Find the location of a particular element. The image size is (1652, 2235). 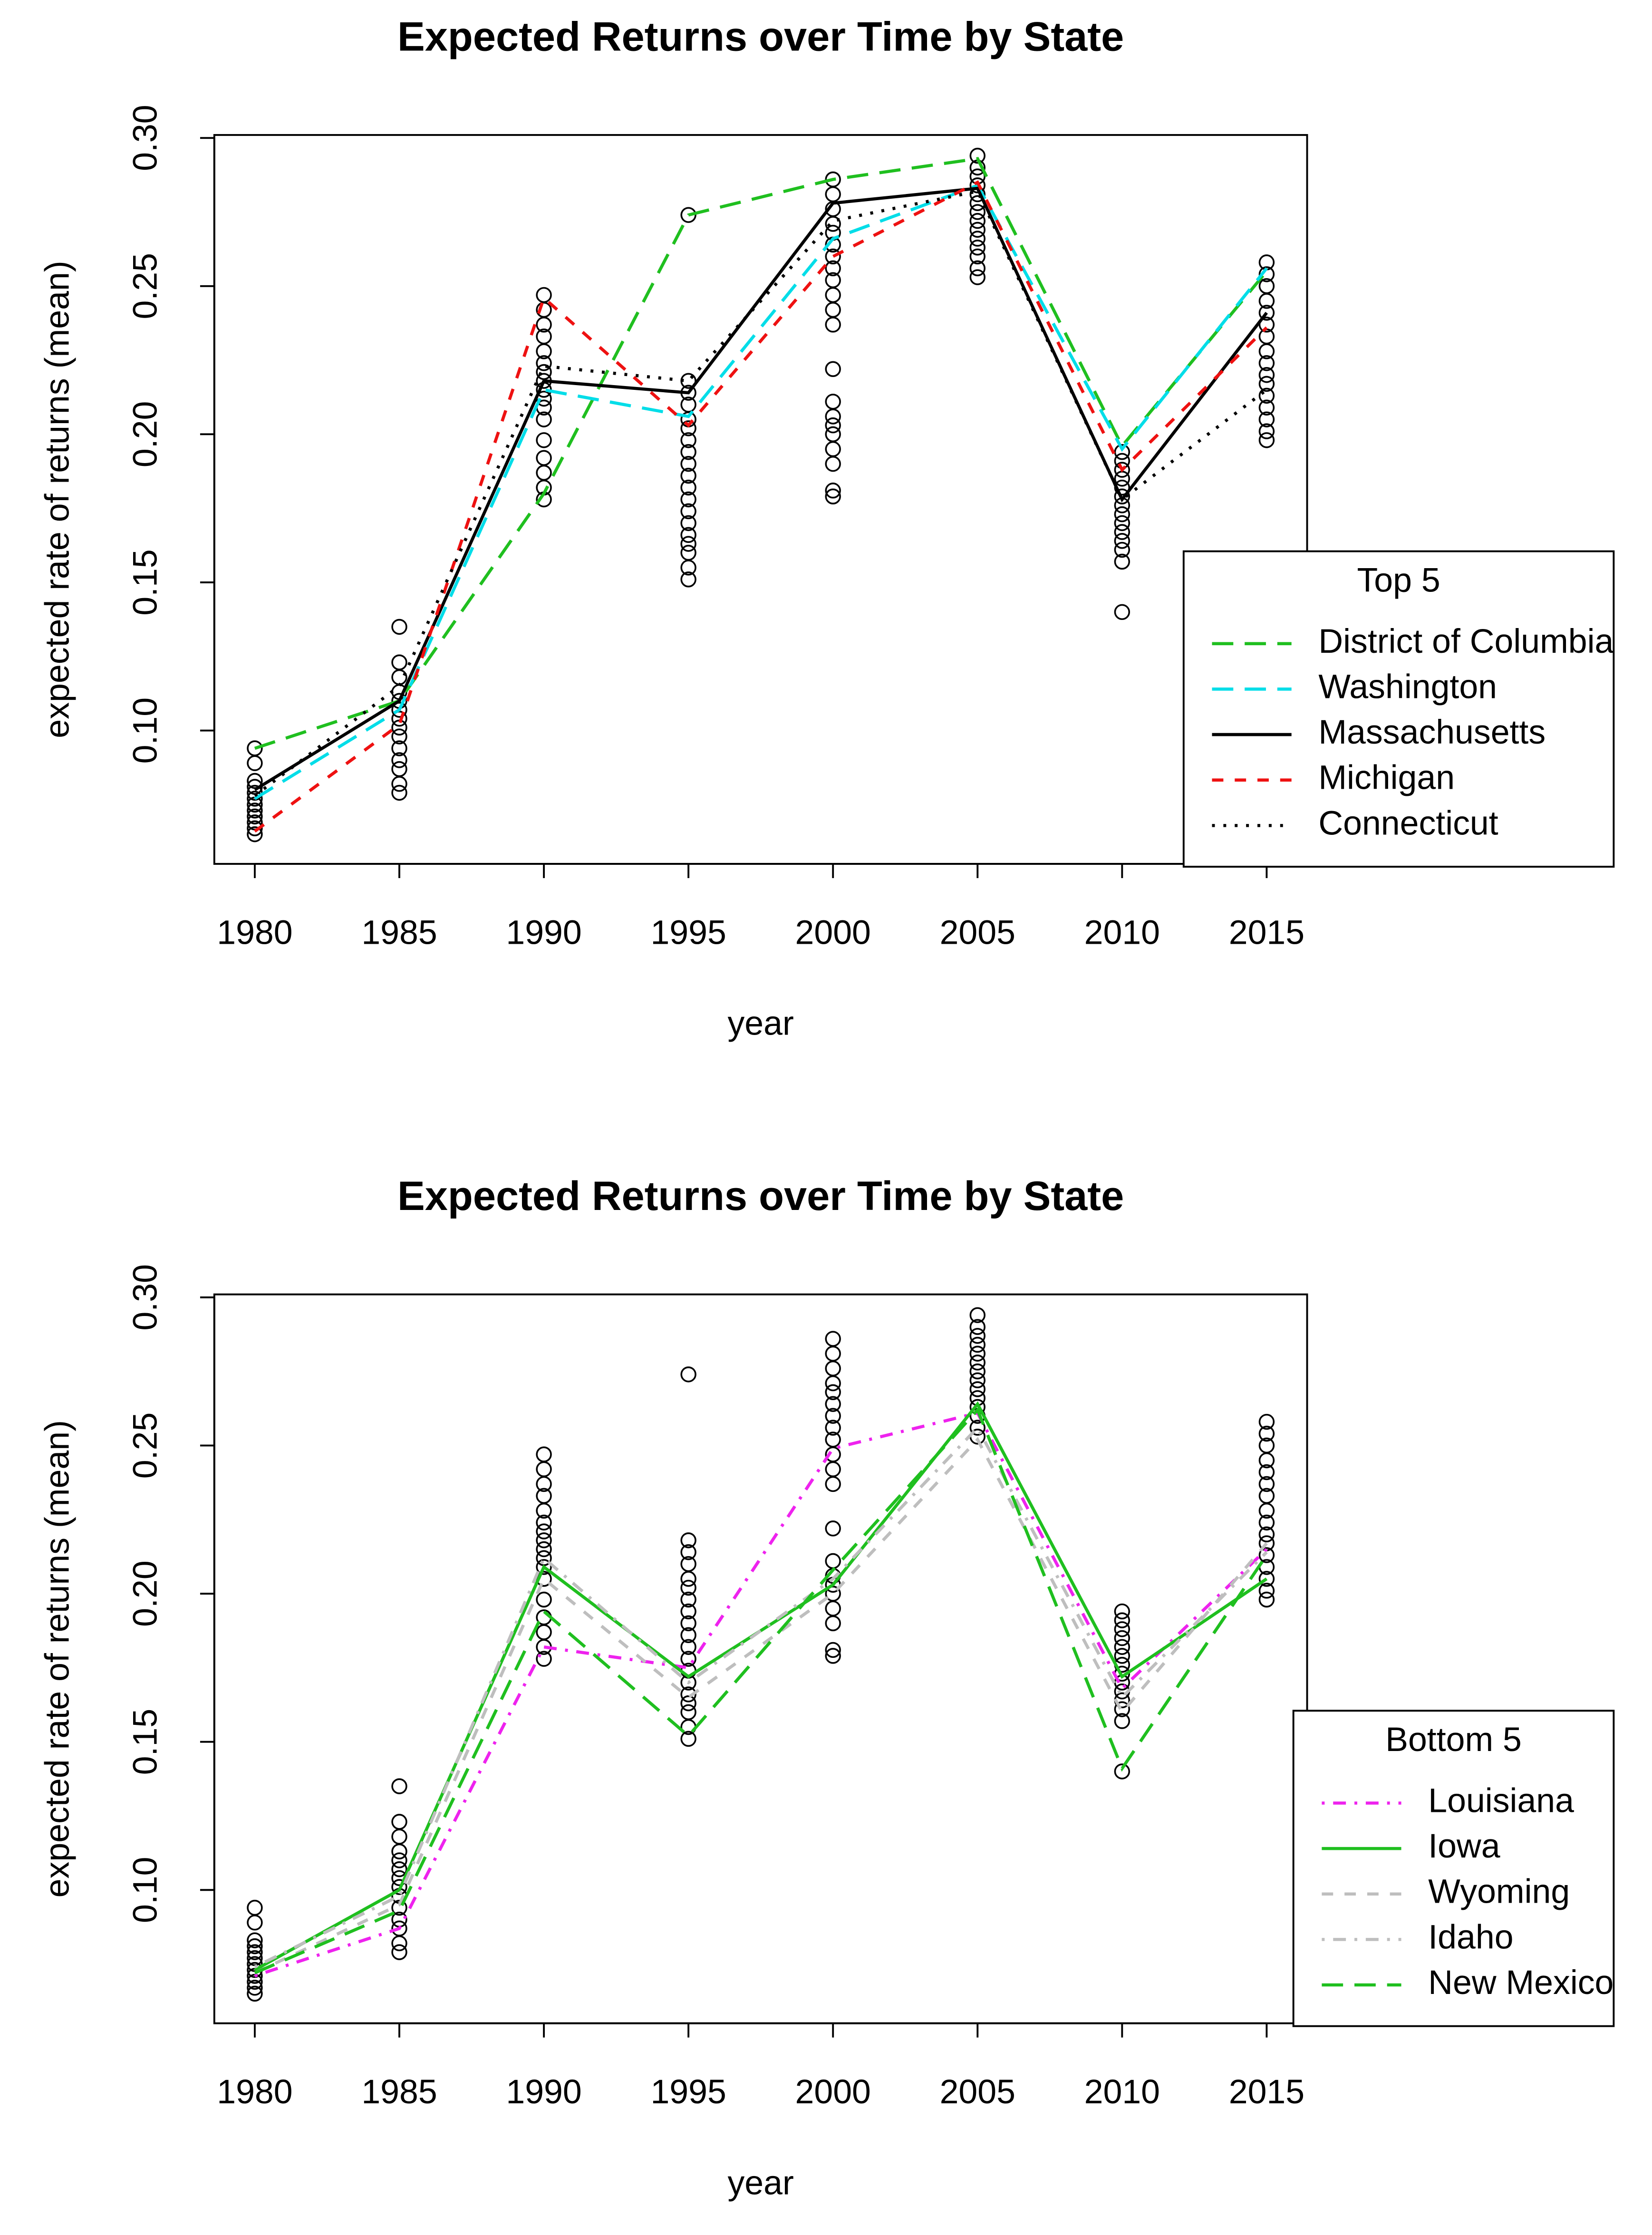

legend-label: Louisiana is located at coordinates (1501, 1800).